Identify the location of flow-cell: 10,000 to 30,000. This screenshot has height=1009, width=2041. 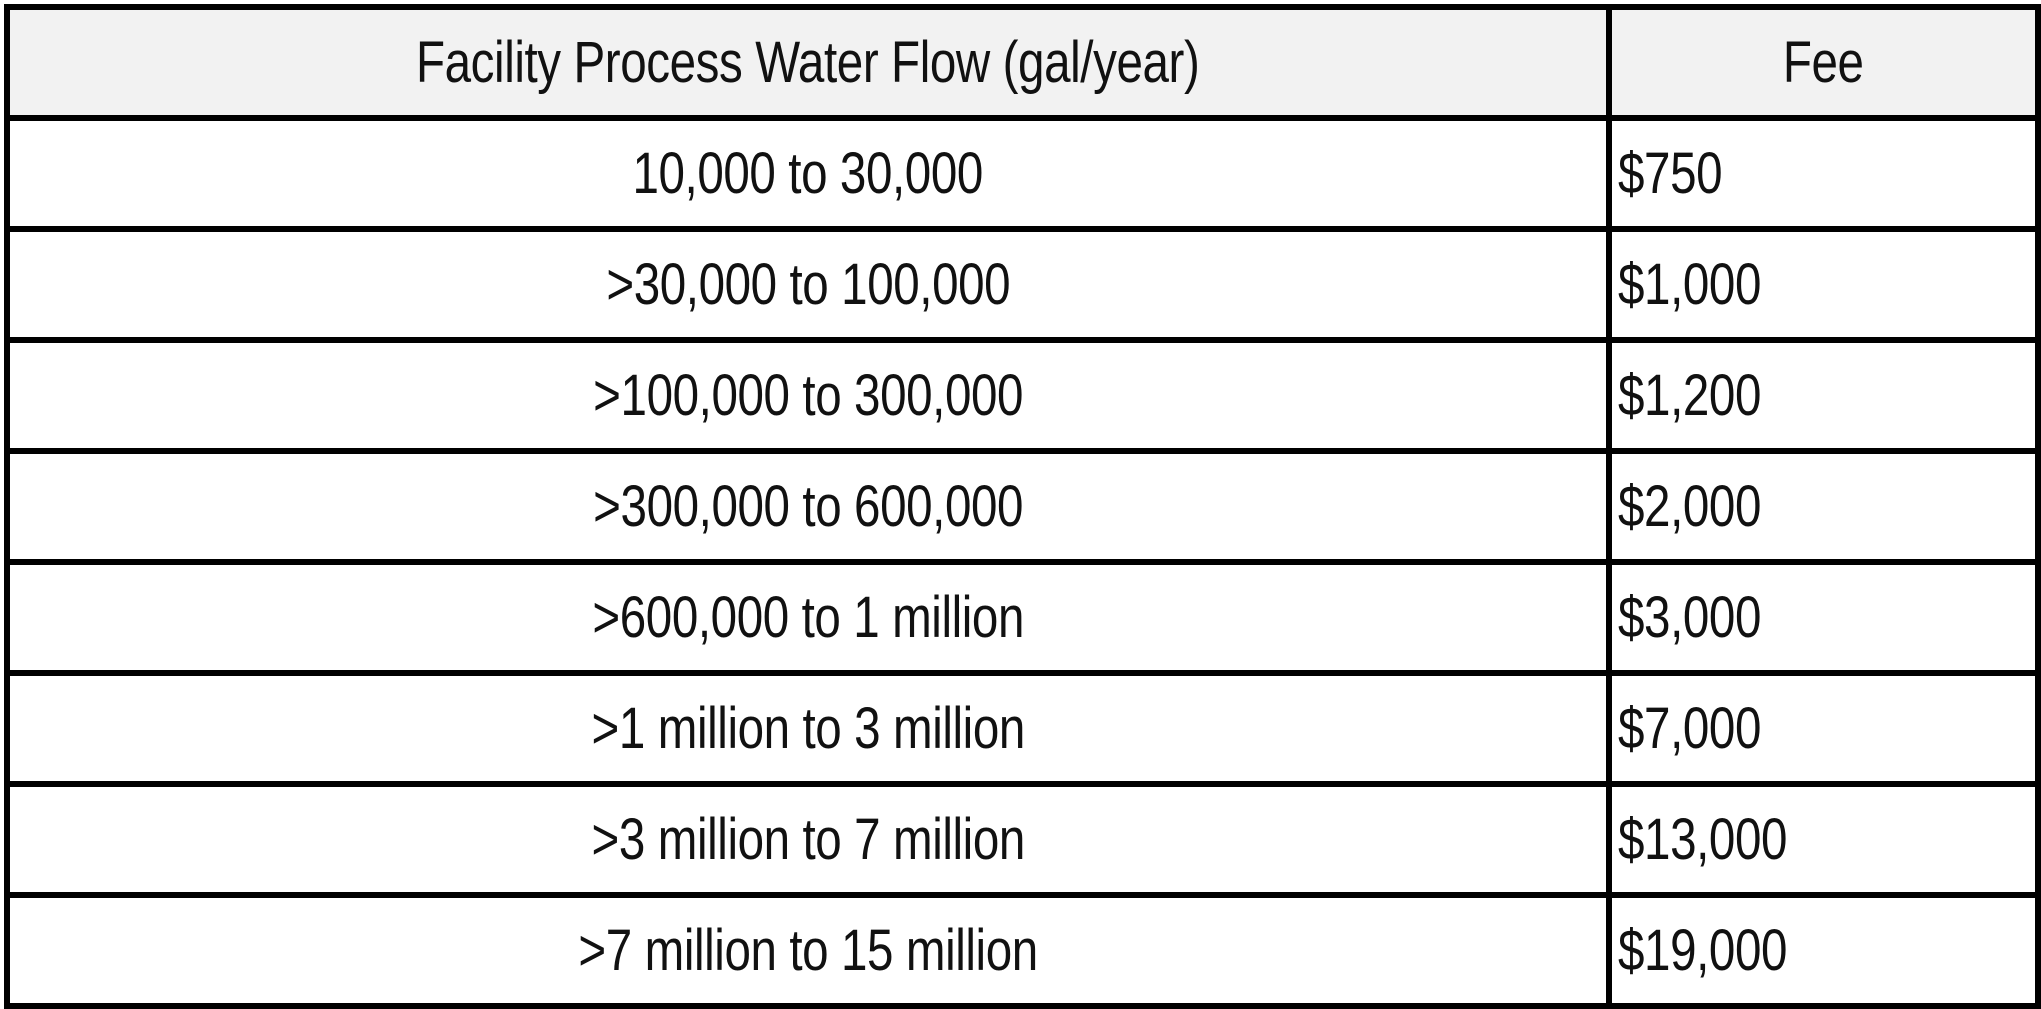
(808, 173).